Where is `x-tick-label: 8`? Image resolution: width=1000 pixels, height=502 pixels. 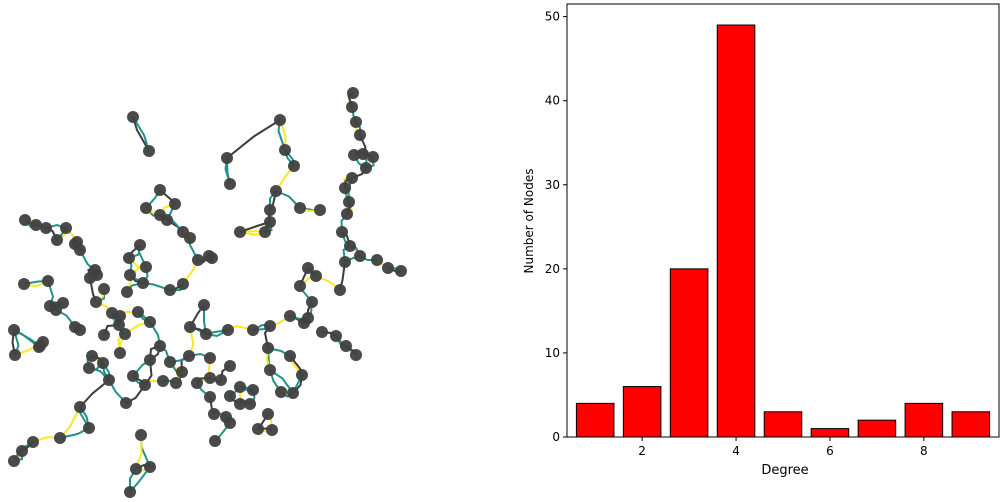 x-tick-label: 8 is located at coordinates (924, 451).